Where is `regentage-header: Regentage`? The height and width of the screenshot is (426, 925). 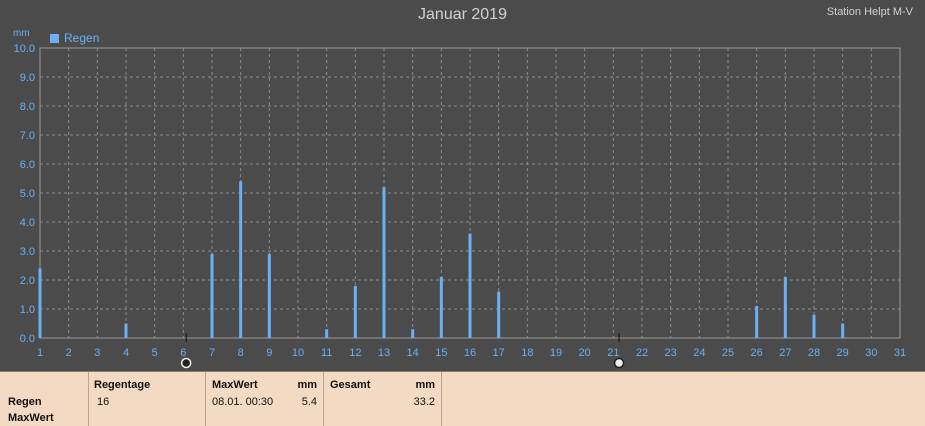
regentage-header: Regentage is located at coordinates (122, 385).